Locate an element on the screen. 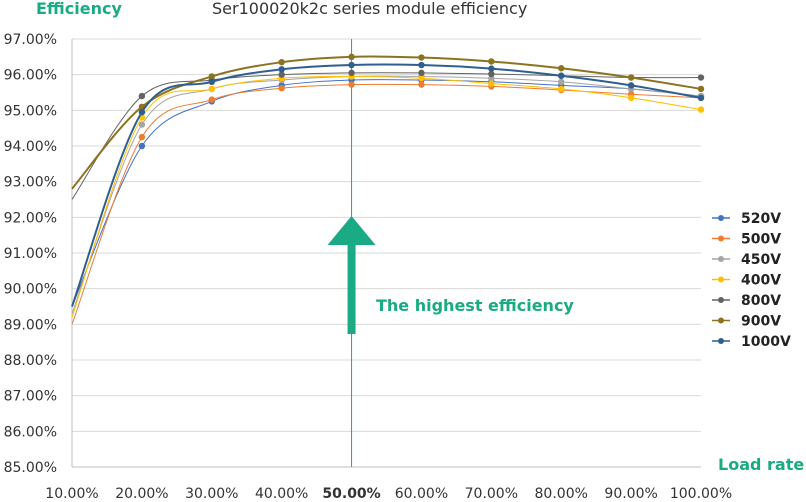  y-tick-label: 96.00% is located at coordinates (30, 76).